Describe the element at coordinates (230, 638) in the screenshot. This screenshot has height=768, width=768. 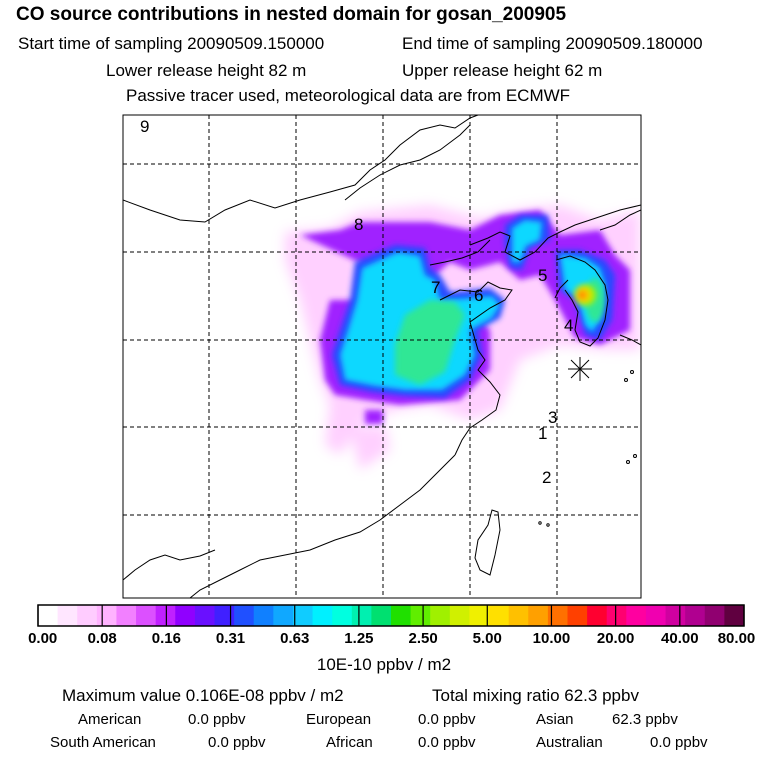
I see `colorbar-tick-label: 0.31` at that location.